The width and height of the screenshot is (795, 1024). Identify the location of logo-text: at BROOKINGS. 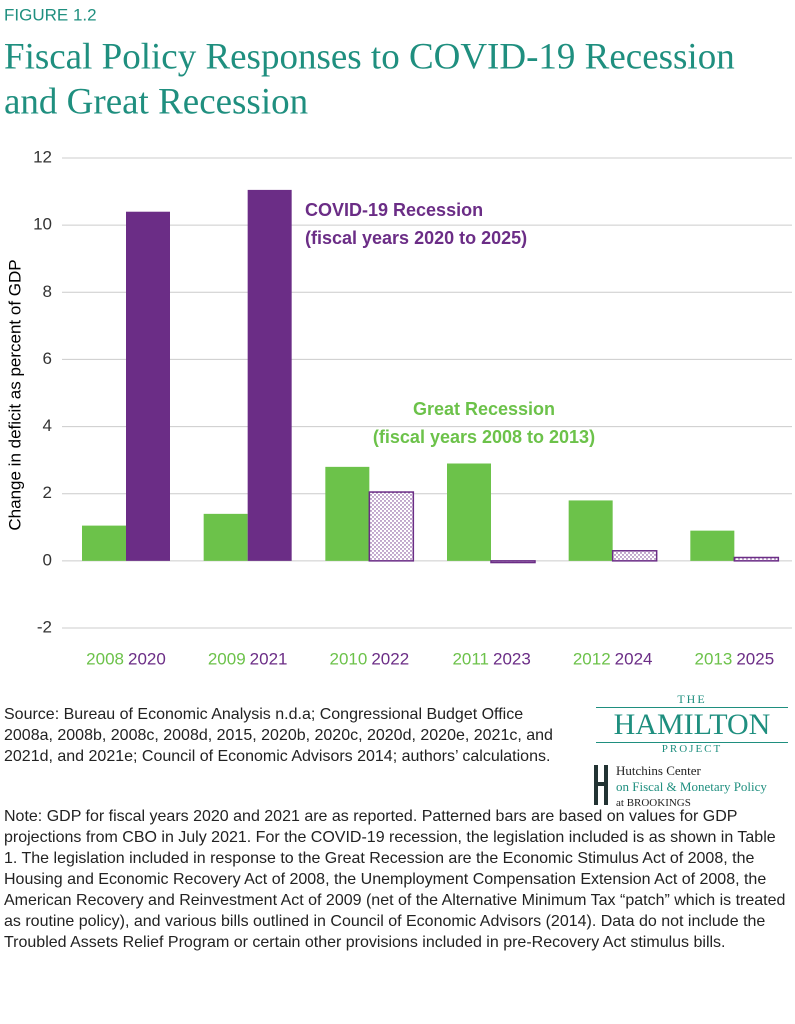
(653, 803).